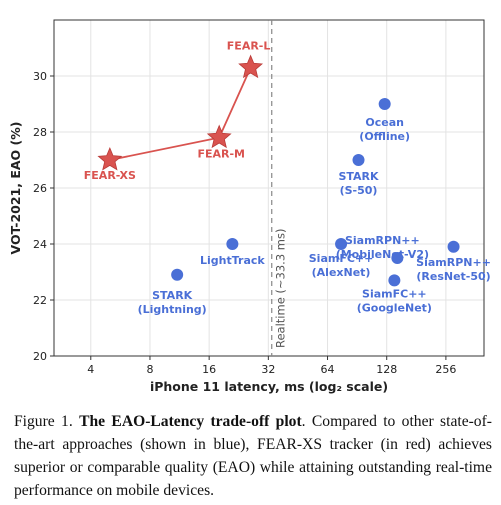 Image resolution: width=501 pixels, height=505 pixels. Describe the element at coordinates (445, 369) in the screenshot. I see `x-tick-label: 256` at that location.